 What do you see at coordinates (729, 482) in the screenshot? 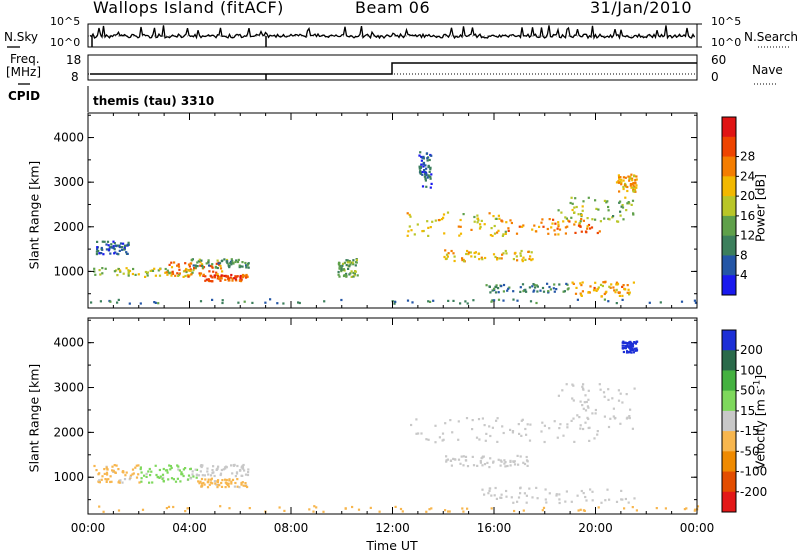
I see `velocity-colorbar-swatch` at bounding box center [729, 482].